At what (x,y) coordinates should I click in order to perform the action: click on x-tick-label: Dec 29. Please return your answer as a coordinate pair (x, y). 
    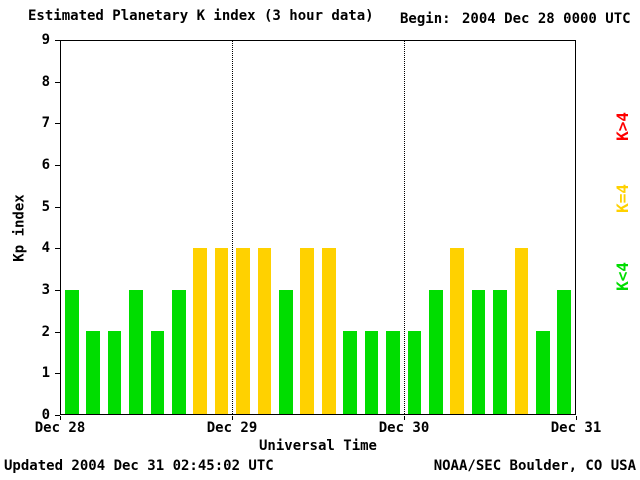
    Looking at the image, I should click on (232, 428).